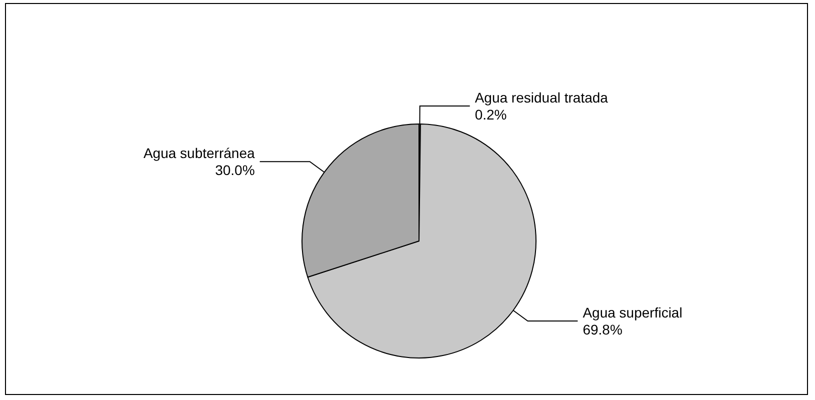 Image resolution: width=815 pixels, height=400 pixels. Describe the element at coordinates (632, 312) in the screenshot. I see `slice-label: Agua superficial` at that location.